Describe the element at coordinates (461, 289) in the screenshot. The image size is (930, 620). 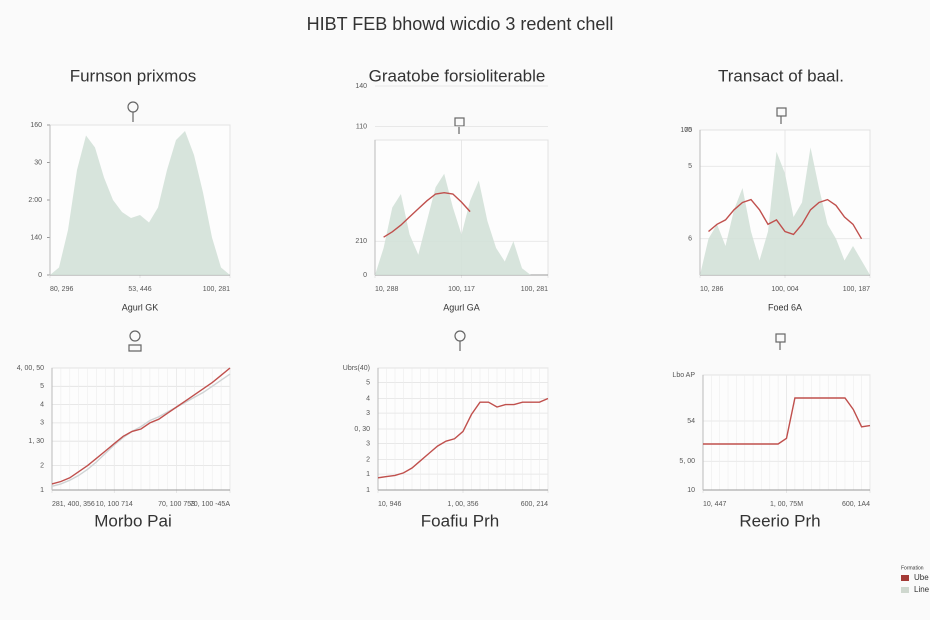
I see `x-tick-label: 100, 117` at that location.